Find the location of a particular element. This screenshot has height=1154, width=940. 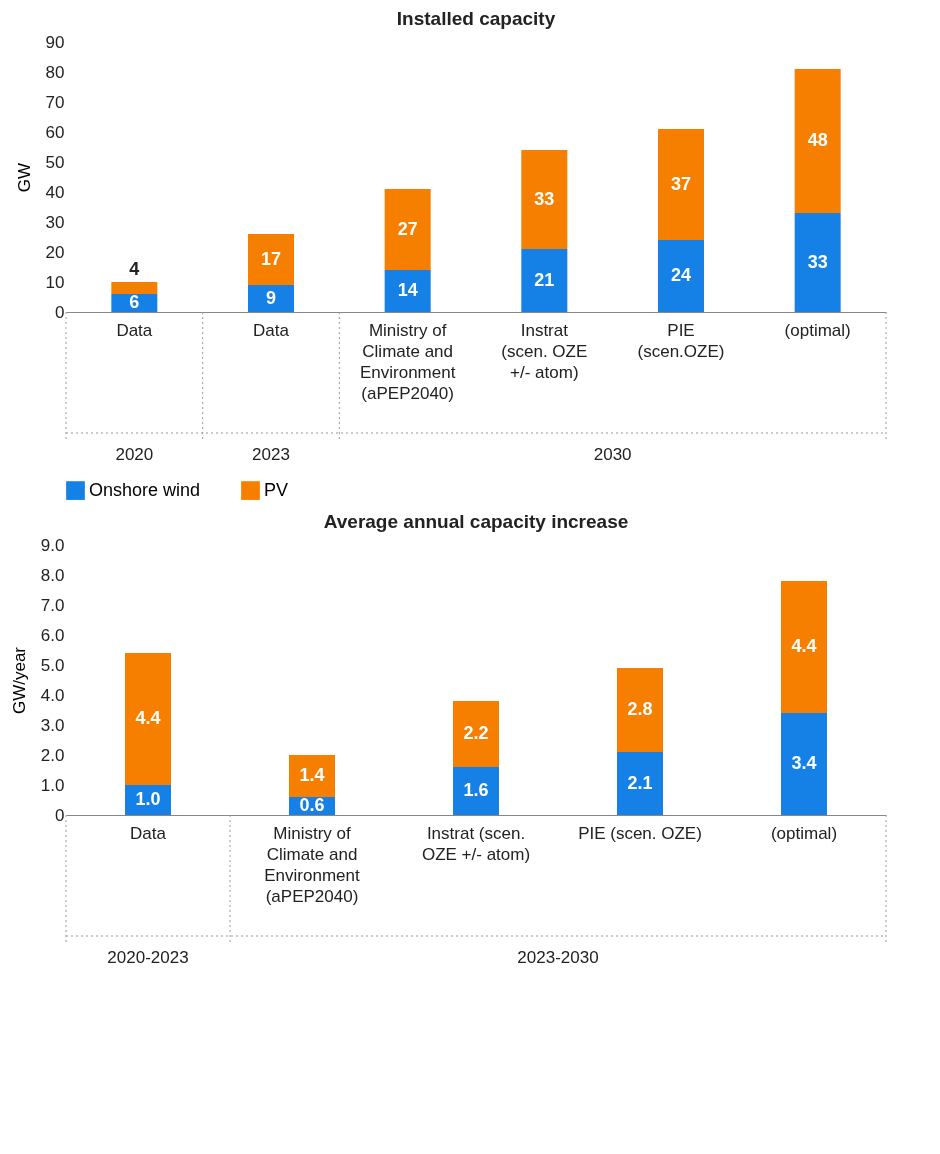

y-tick-label: 40 is located at coordinates (55, 192).